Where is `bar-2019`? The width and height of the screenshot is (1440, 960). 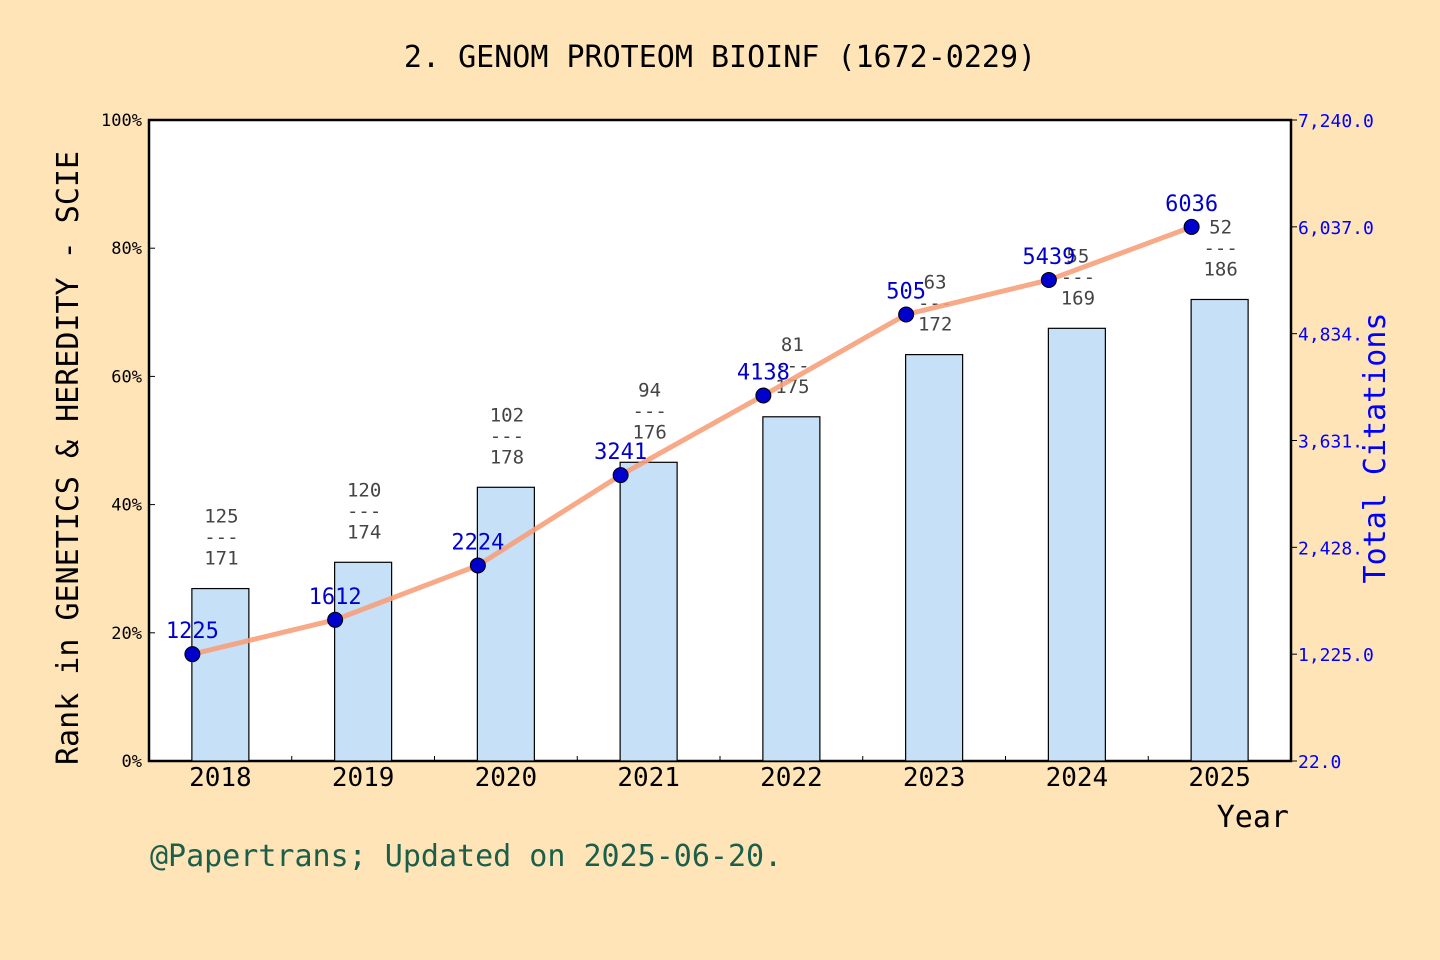 bar-2019 is located at coordinates (363, 661).